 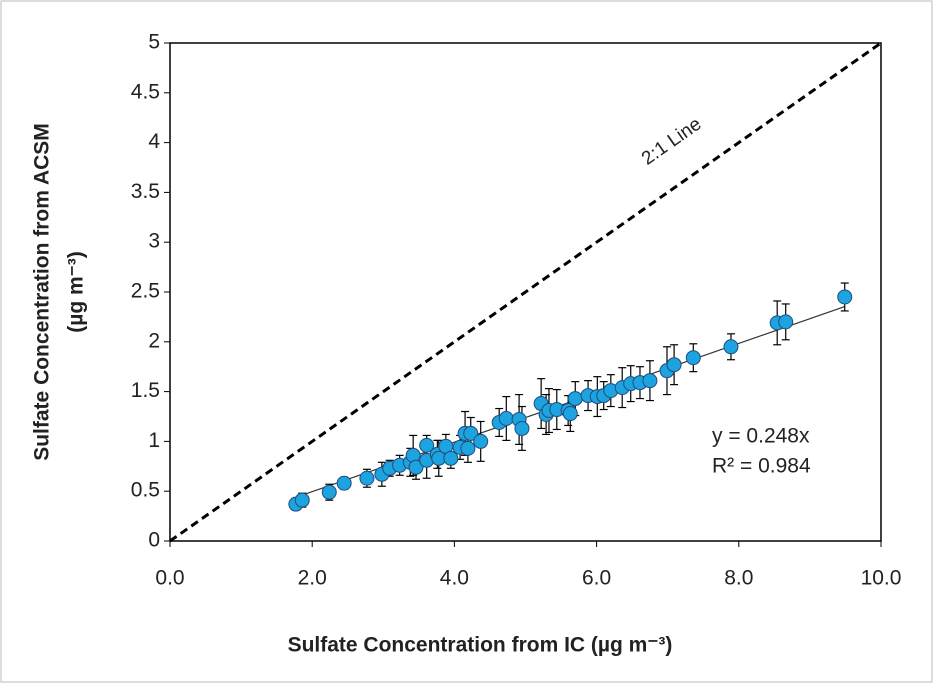 What do you see at coordinates (154, 540) in the screenshot?
I see `y-tick-label: 0` at bounding box center [154, 540].